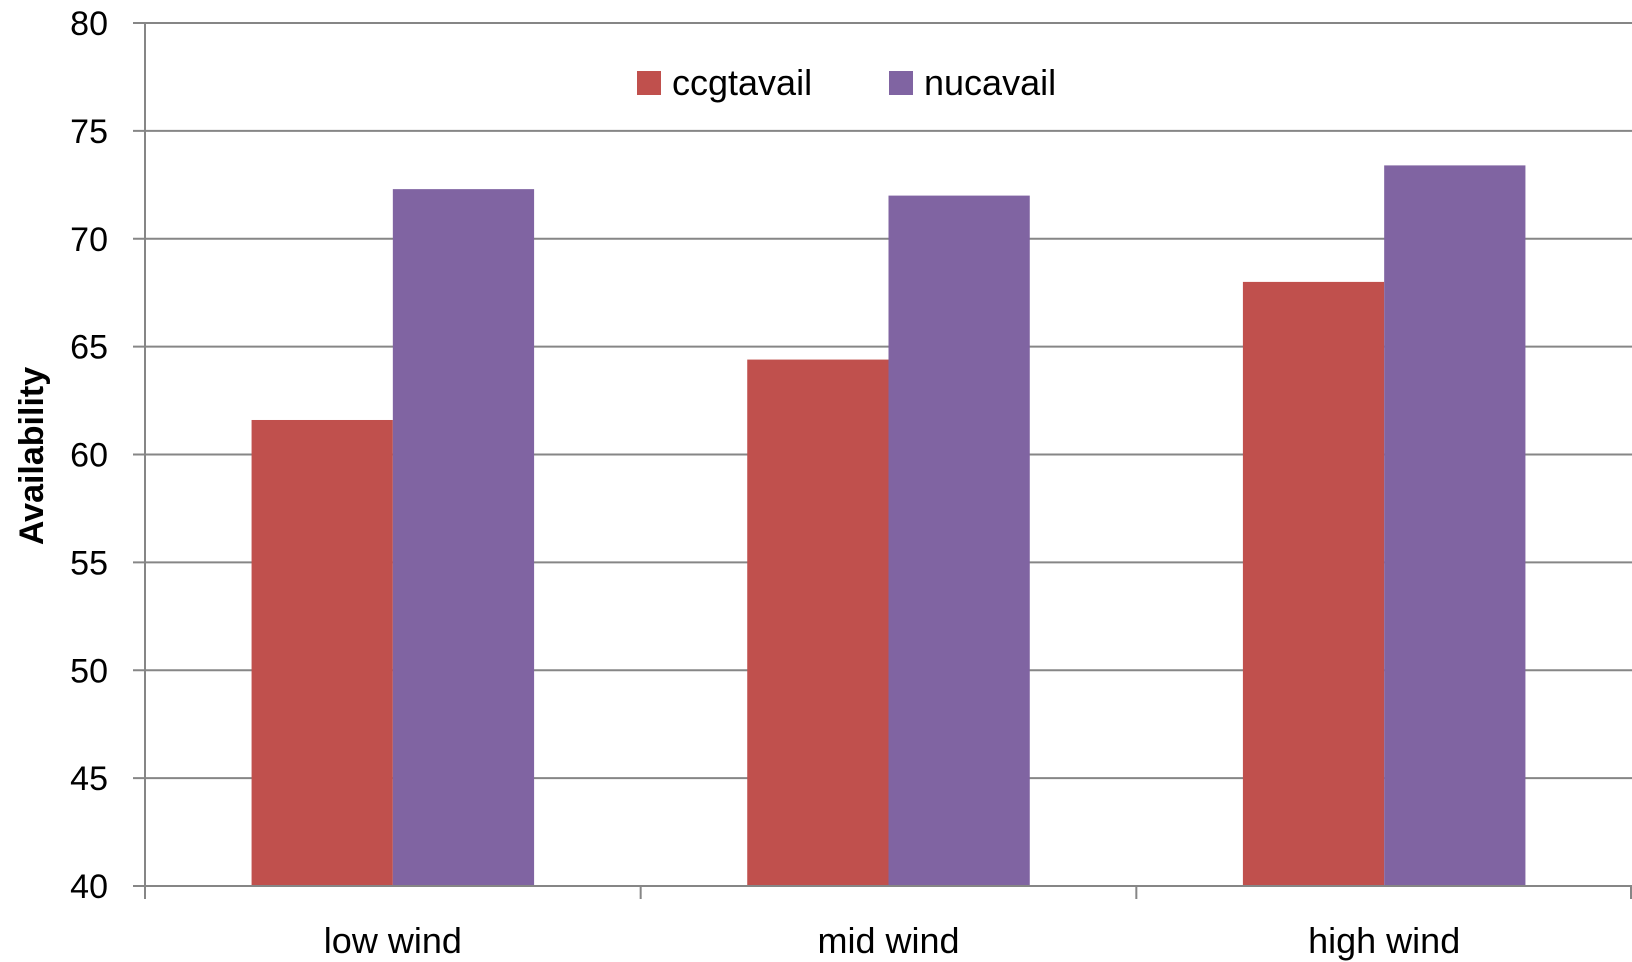 The image size is (1632, 962). I want to click on y-tick-label-65: 65, so click(89, 348).